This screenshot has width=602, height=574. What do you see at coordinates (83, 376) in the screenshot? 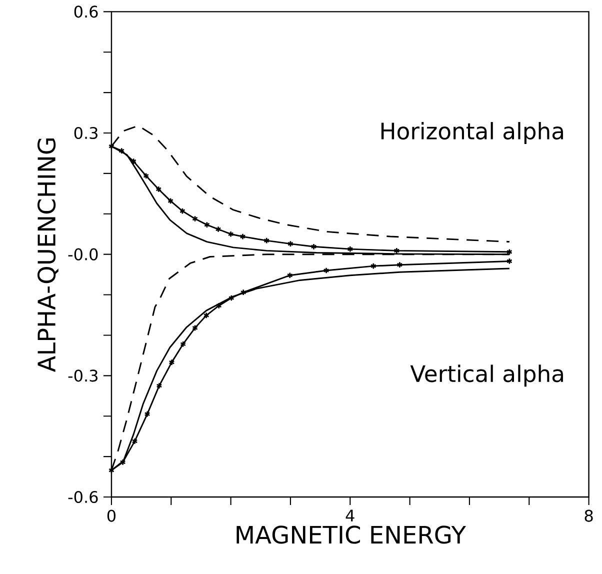
I see `y-tick-label: -0.3` at bounding box center [83, 376].